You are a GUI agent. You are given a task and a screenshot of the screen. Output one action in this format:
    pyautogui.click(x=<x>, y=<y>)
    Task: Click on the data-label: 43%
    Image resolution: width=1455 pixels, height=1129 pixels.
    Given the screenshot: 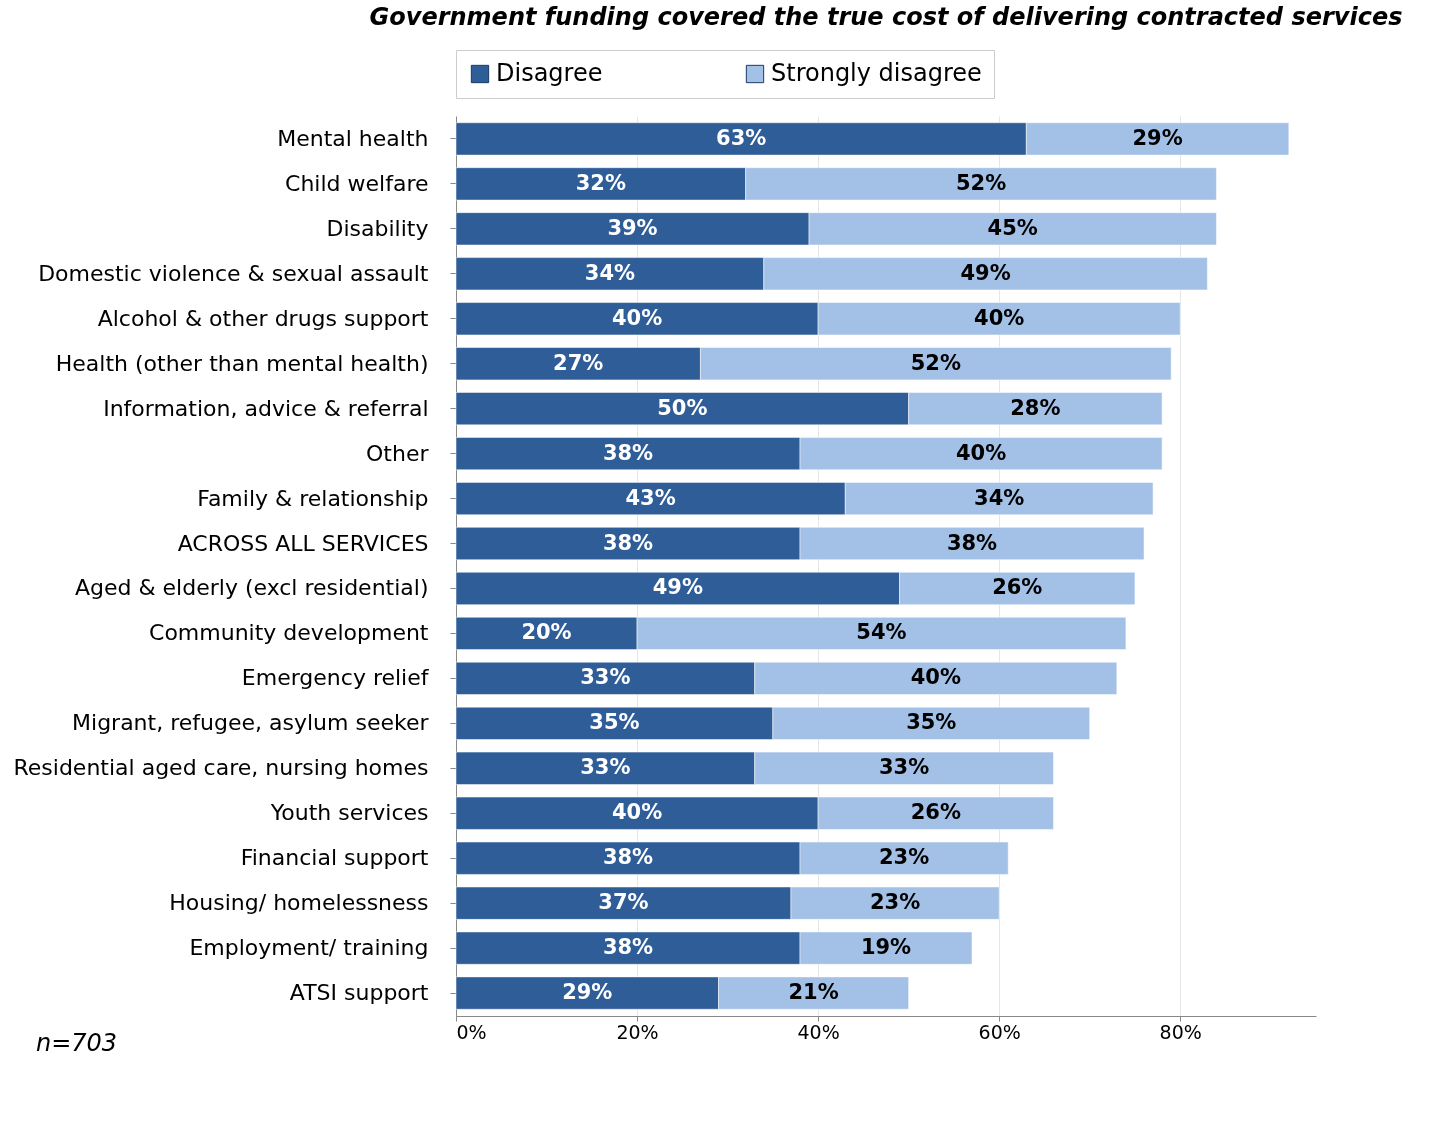 What is the action you would take?
    pyautogui.click(x=650, y=497)
    